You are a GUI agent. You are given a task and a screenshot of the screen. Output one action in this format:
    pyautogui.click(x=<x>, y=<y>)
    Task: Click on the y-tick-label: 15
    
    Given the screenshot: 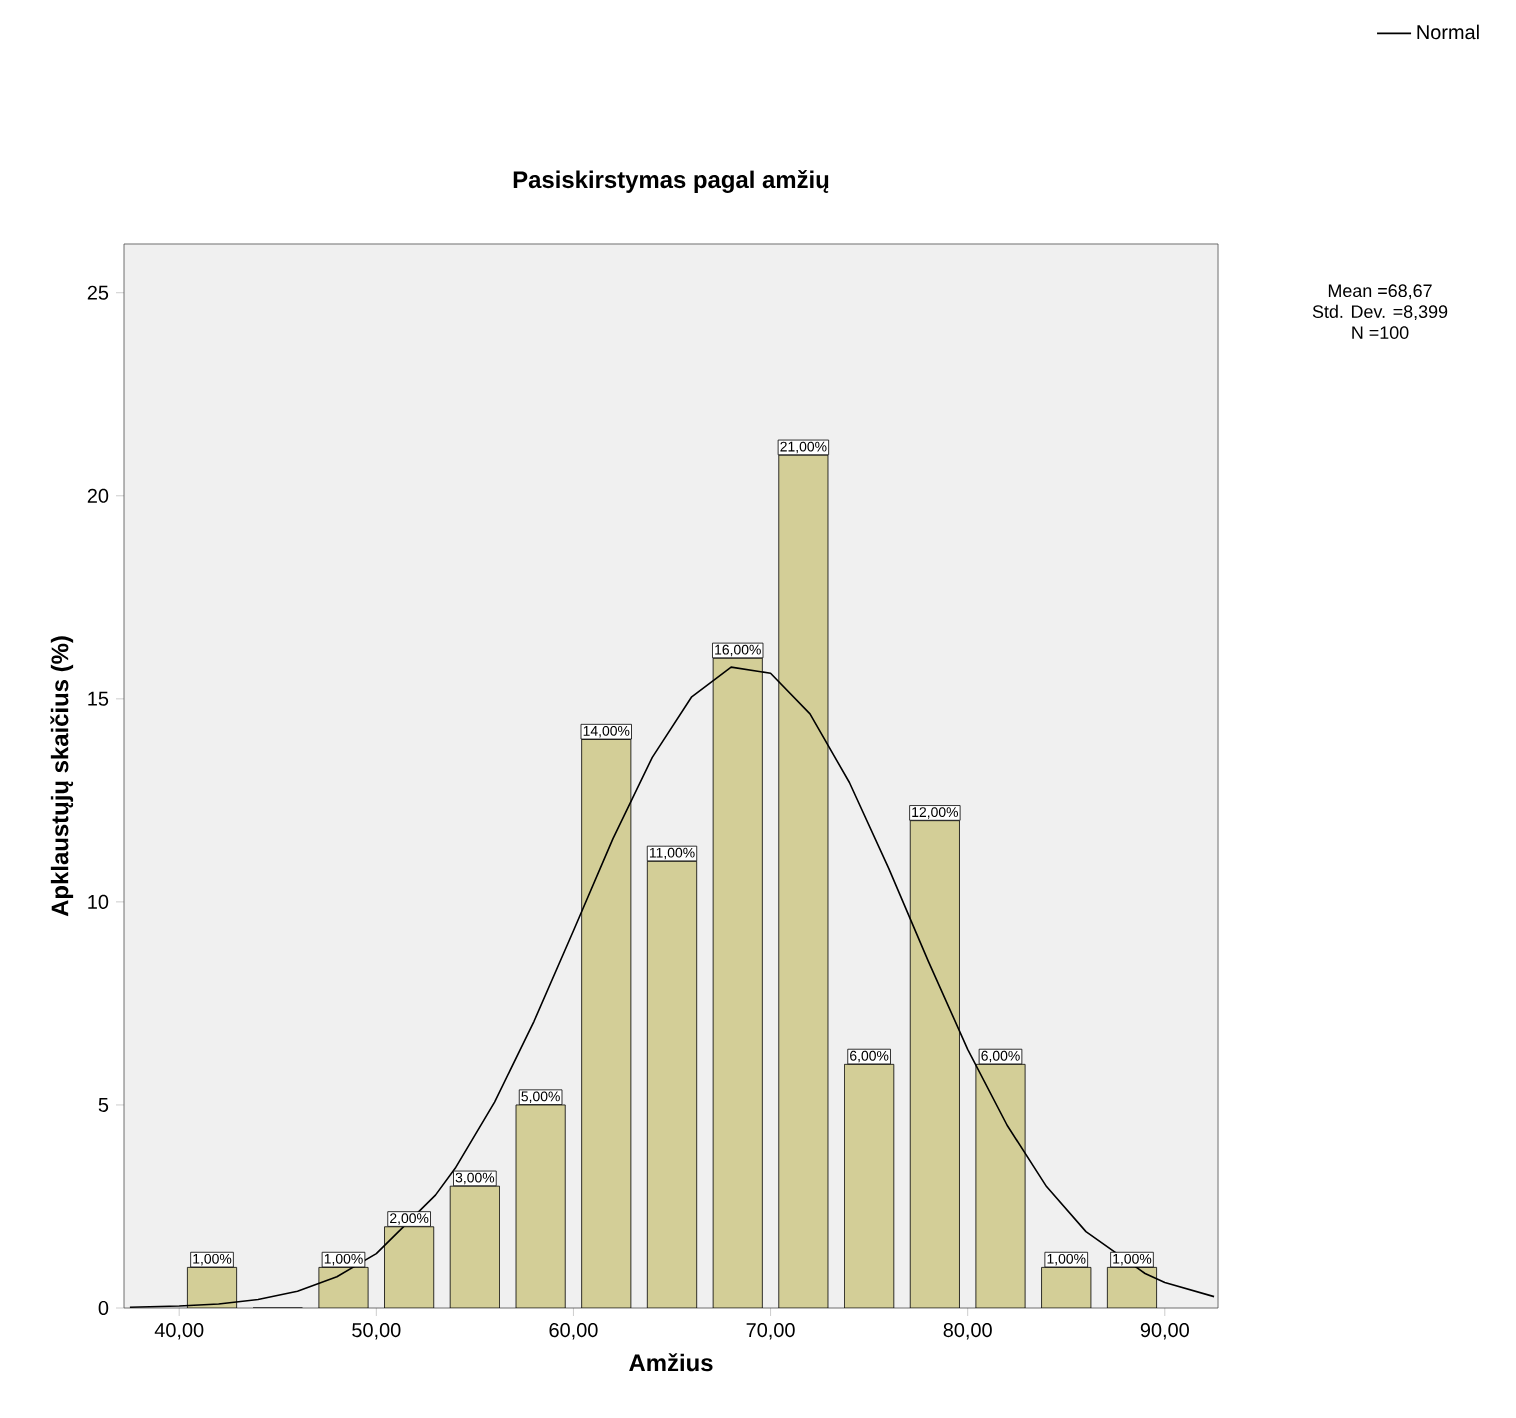 What is the action you would take?
    pyautogui.click(x=98, y=698)
    